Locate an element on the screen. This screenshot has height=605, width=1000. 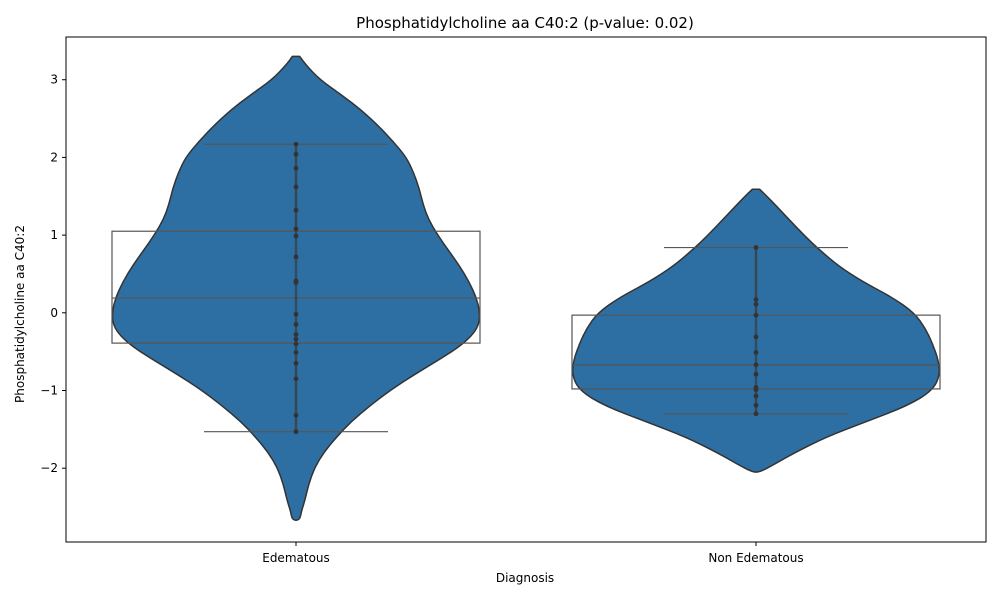
y-tick-label: 3 is located at coordinates (54, 80).